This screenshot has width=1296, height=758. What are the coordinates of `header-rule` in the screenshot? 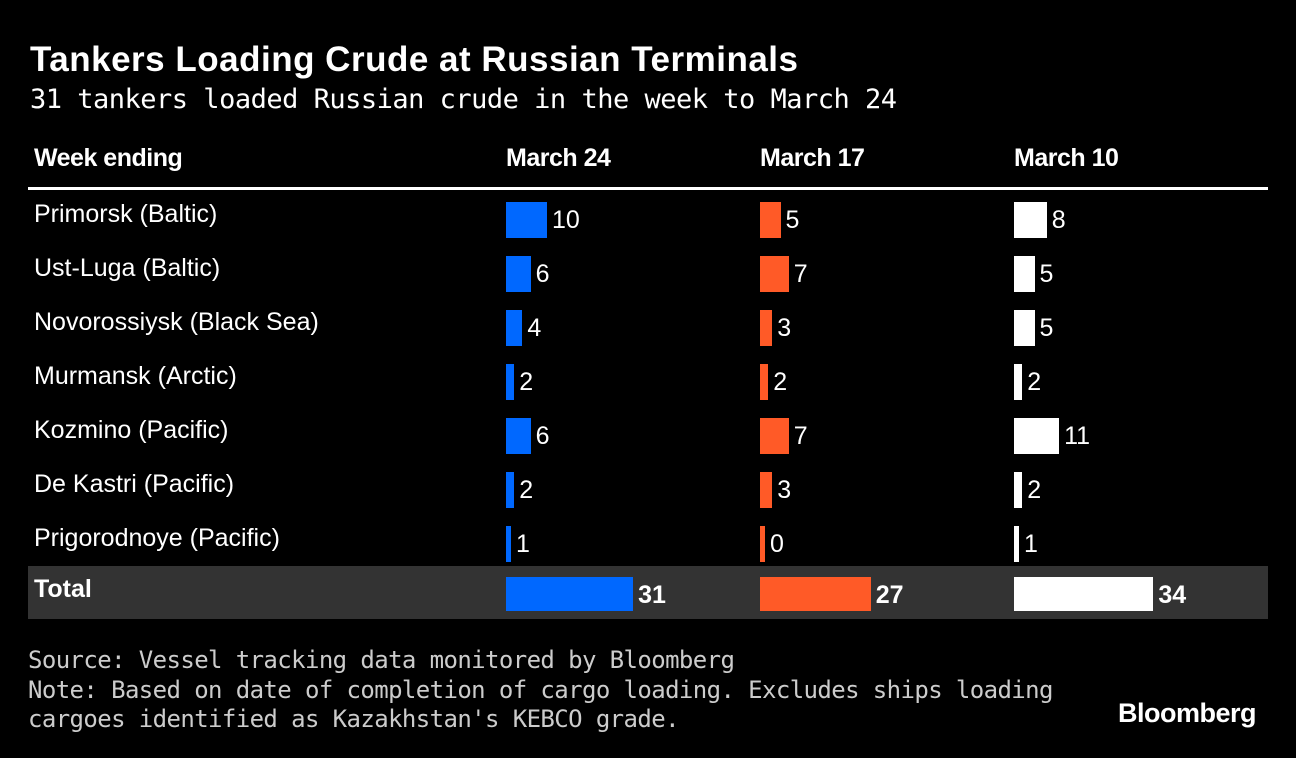 It's located at (648, 188).